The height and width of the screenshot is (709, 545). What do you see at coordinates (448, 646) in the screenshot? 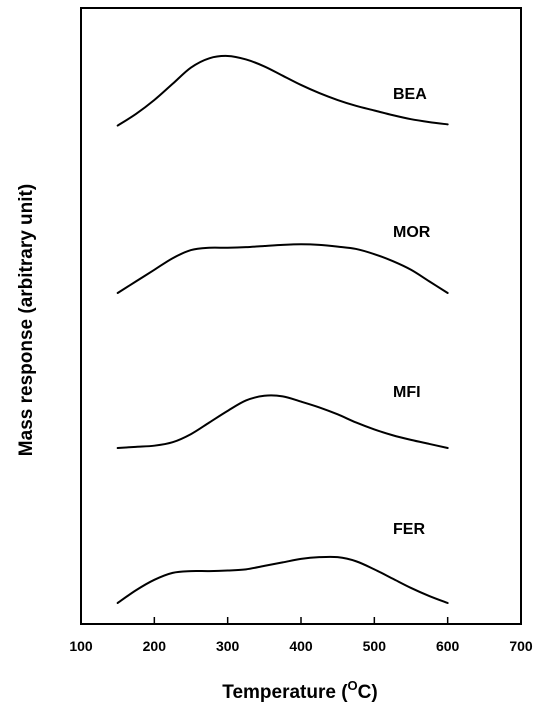
I see `x-tick-label: 600` at bounding box center [448, 646].